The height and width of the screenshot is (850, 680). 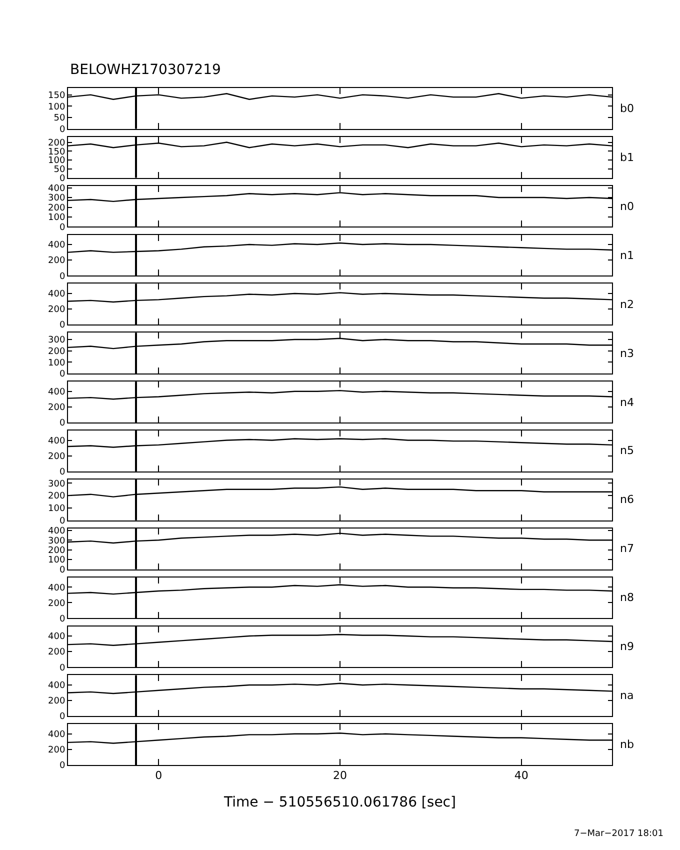 I want to click on legend-label: n8, so click(x=627, y=597).